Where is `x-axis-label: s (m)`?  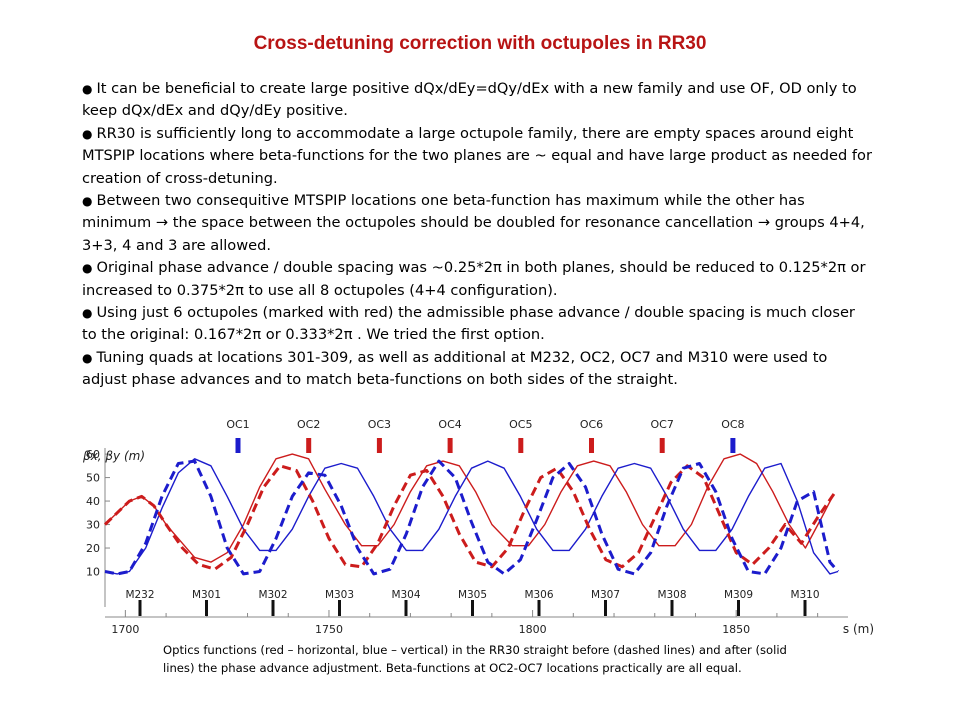
x-axis-label: s (m) is located at coordinates (858, 628).